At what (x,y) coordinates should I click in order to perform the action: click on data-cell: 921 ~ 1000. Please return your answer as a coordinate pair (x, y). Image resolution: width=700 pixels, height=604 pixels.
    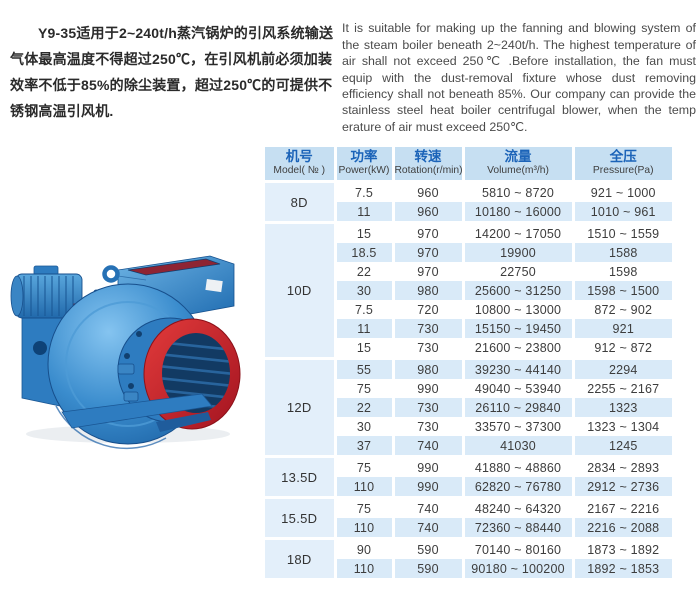
    Looking at the image, I should click on (621, 191).